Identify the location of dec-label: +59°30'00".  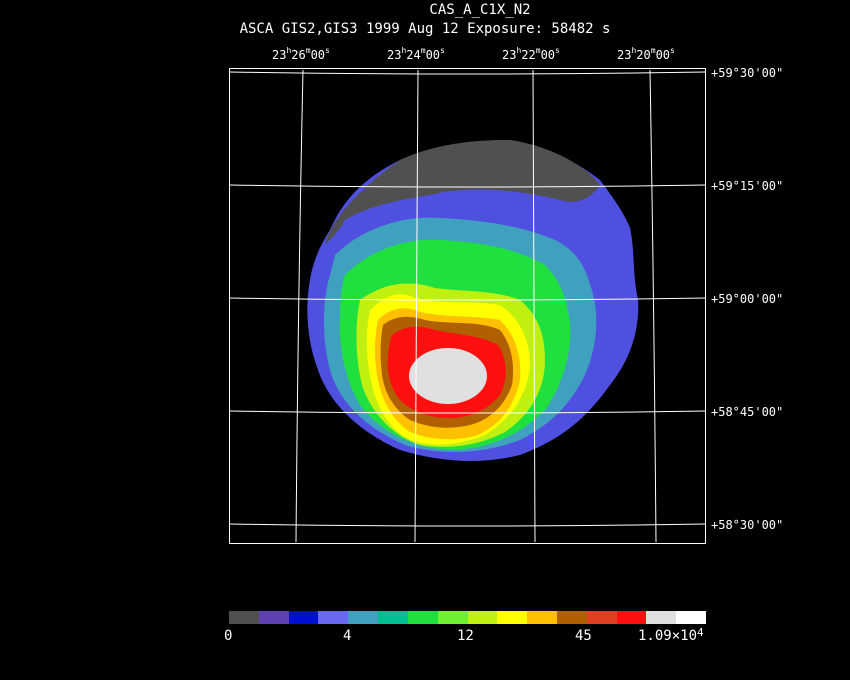
(747, 73).